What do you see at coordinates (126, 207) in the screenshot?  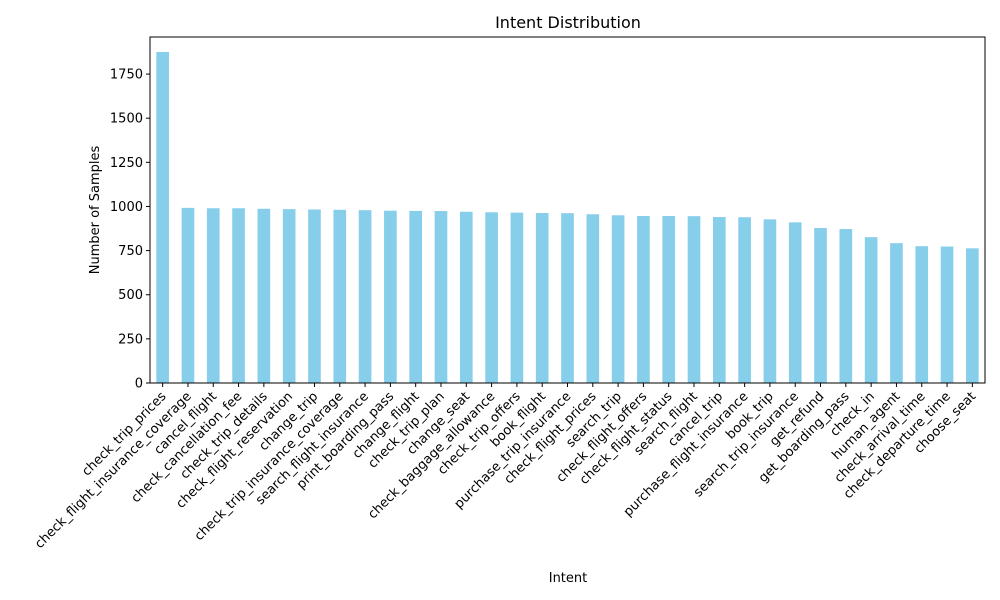 I see `y-tick-label: 1000` at bounding box center [126, 207].